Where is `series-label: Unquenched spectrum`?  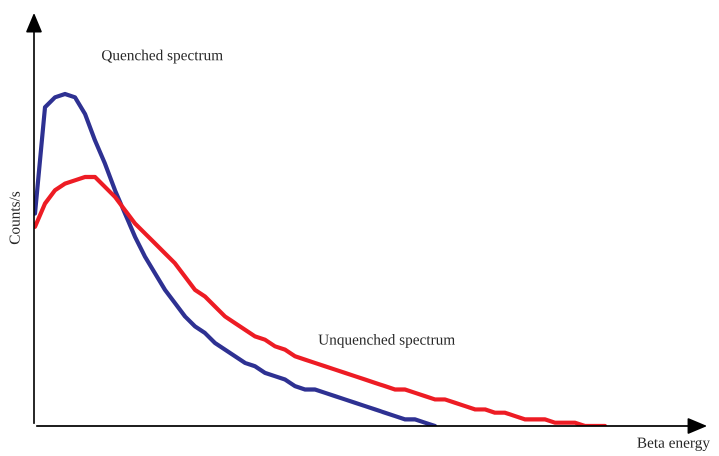
series-label: Unquenched spectrum is located at coordinates (386, 341).